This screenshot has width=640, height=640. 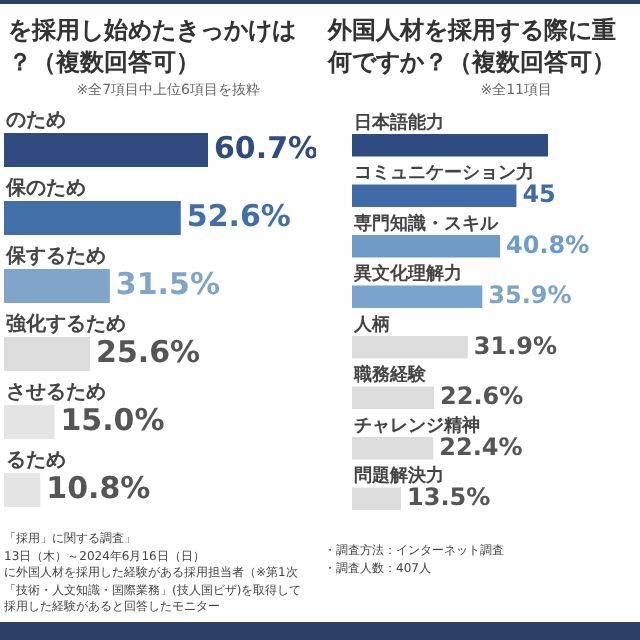 I want to click on category-label: 専門知識・スキル, so click(x=426, y=224).